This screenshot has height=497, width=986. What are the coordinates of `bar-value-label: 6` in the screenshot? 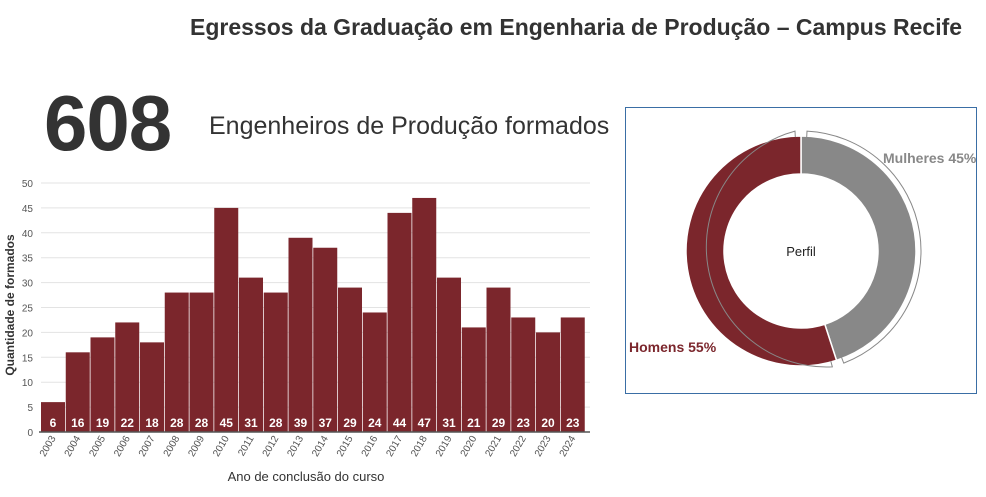 It's located at (53, 423).